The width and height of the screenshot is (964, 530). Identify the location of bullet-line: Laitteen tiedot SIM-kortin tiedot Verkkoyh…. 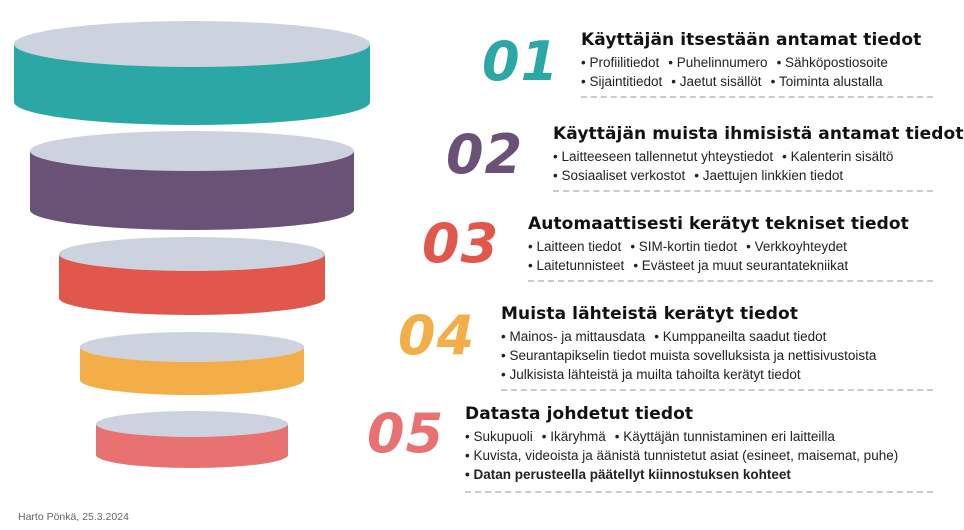
(718, 246).